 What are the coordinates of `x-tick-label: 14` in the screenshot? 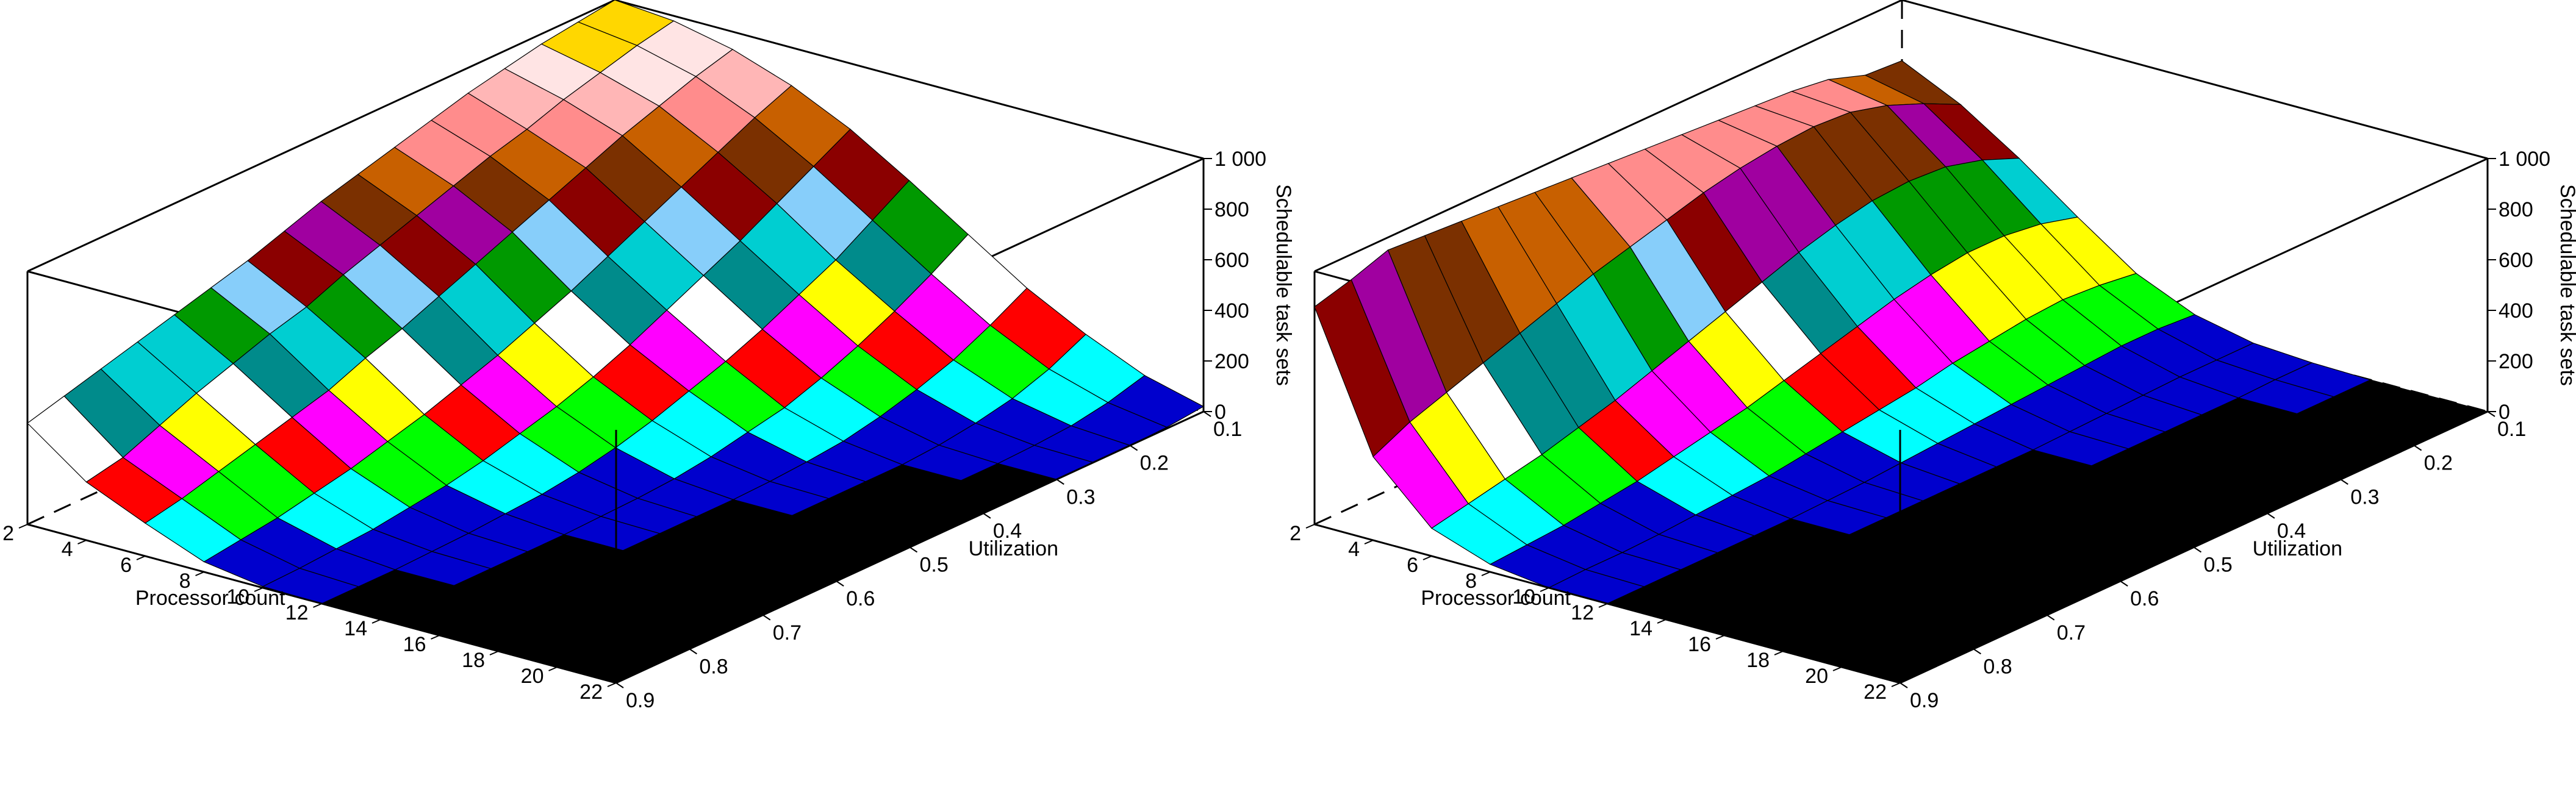 It's located at (356, 628).